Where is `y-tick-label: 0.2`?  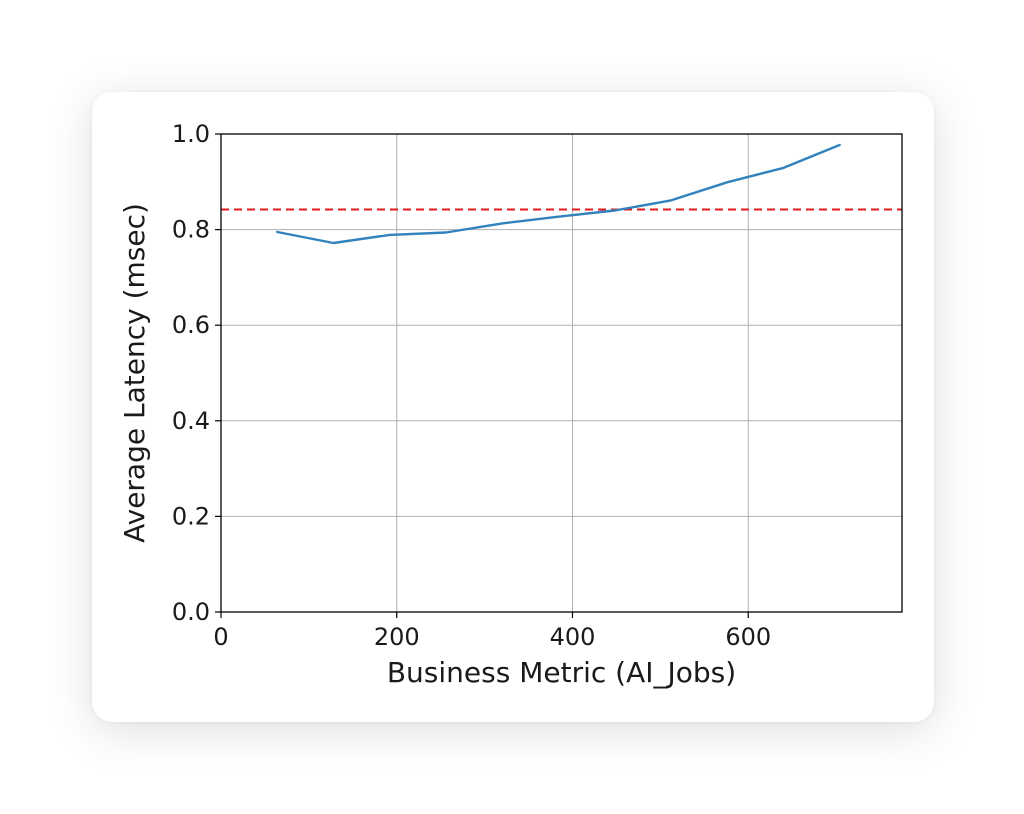
y-tick-label: 0.2 is located at coordinates (191, 516).